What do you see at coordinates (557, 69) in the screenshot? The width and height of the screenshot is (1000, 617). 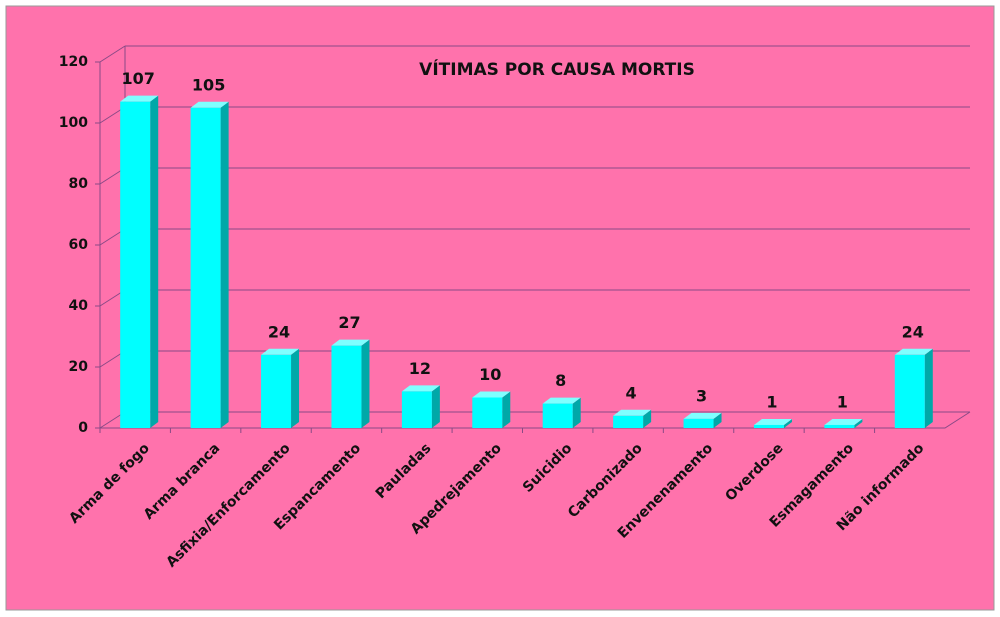 I see `chart-title: VÍTIMAS POR CAUSA MORTIS` at bounding box center [557, 69].